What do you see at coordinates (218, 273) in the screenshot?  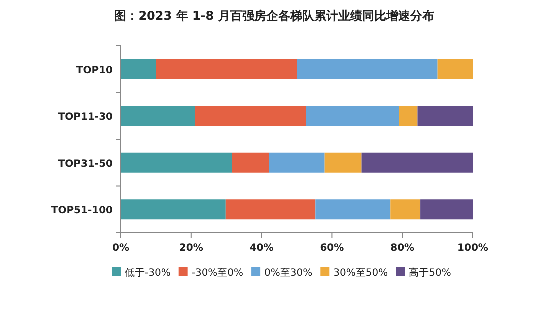 I see `legend-label: -30%至0%` at bounding box center [218, 273].